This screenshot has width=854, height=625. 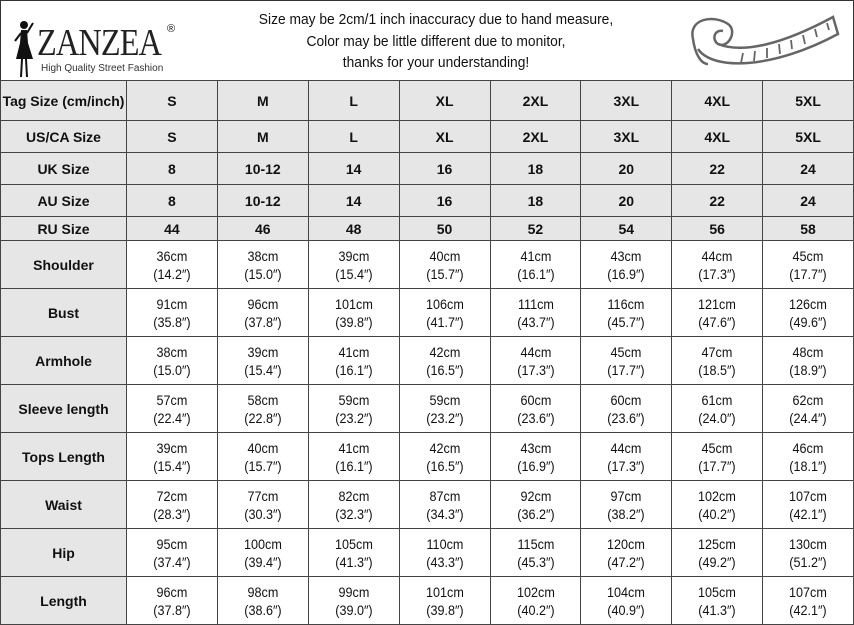 I want to click on size-cell: 50, so click(x=444, y=228).